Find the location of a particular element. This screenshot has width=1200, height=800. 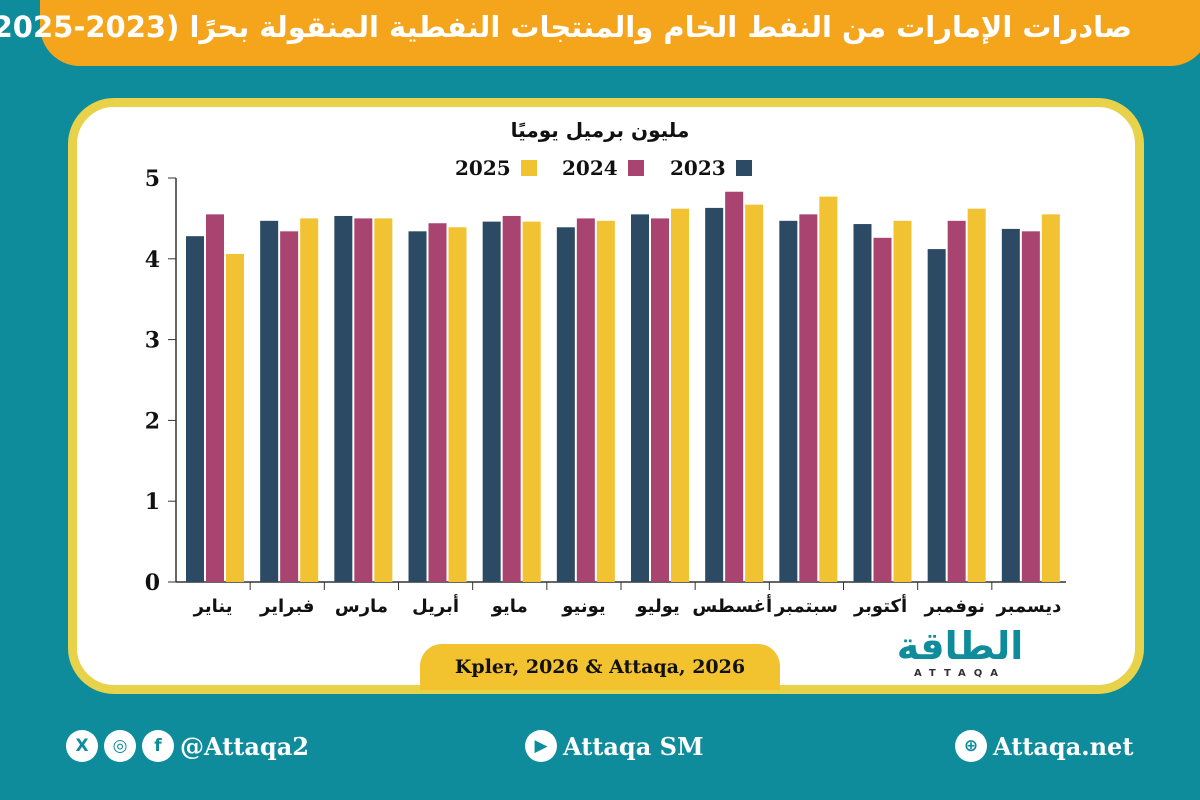

x-tick-label: يناير is located at coordinates (213, 606).